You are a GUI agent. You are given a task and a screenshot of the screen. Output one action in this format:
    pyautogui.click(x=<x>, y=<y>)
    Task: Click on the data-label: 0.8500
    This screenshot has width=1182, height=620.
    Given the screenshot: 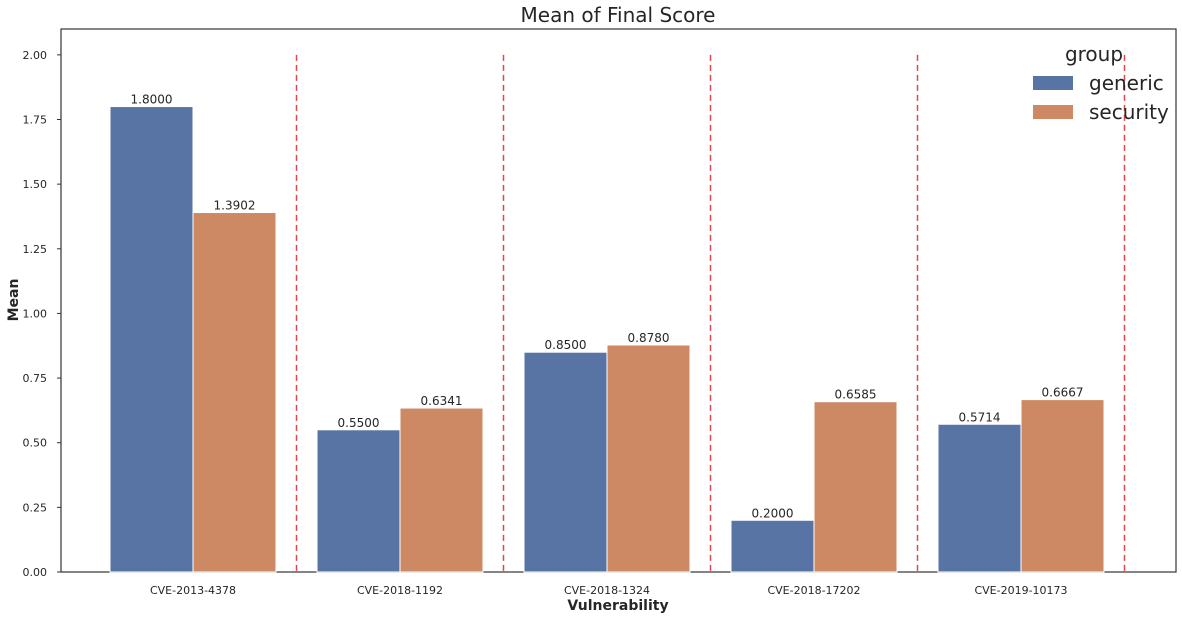 What is the action you would take?
    pyautogui.click(x=566, y=345)
    